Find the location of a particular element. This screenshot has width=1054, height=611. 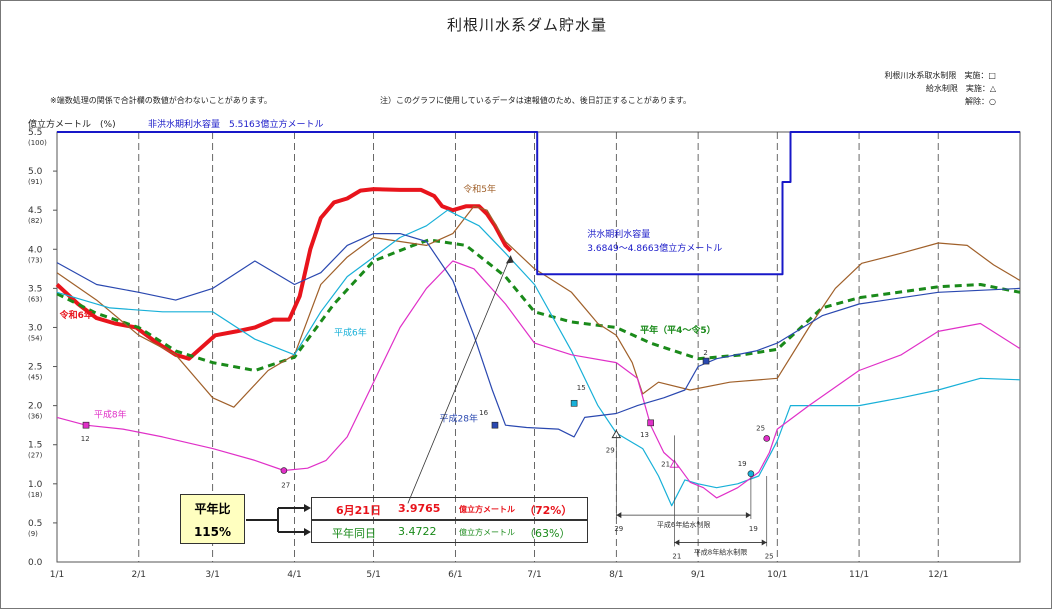

y-tick-label: 0.0 is located at coordinates (35, 563).